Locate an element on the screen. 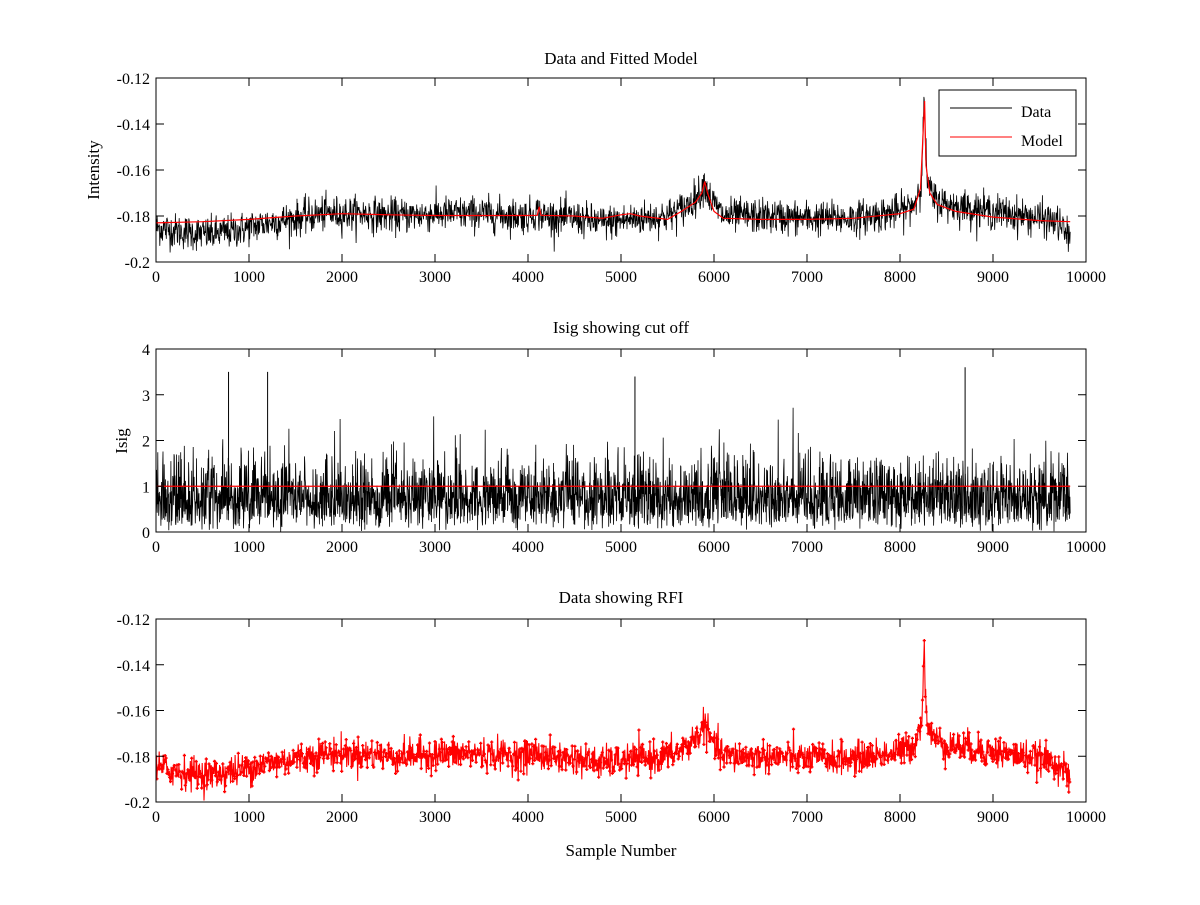  series-line-isig is located at coordinates (613, 469).